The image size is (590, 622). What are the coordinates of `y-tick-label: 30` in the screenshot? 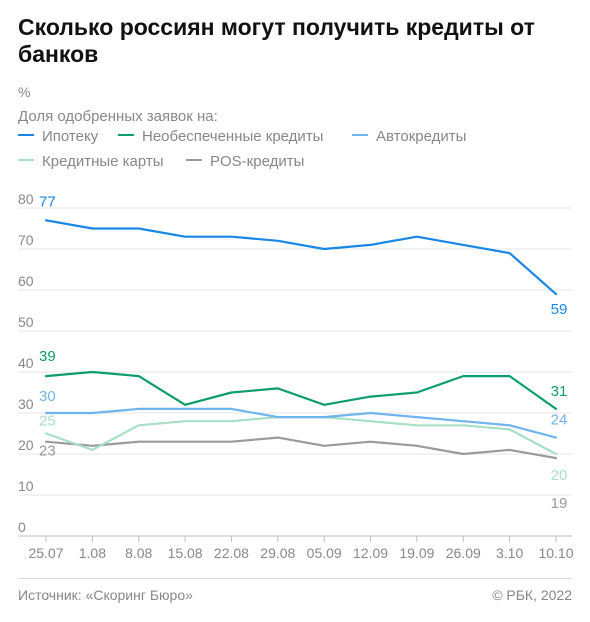 It's located at (26, 404).